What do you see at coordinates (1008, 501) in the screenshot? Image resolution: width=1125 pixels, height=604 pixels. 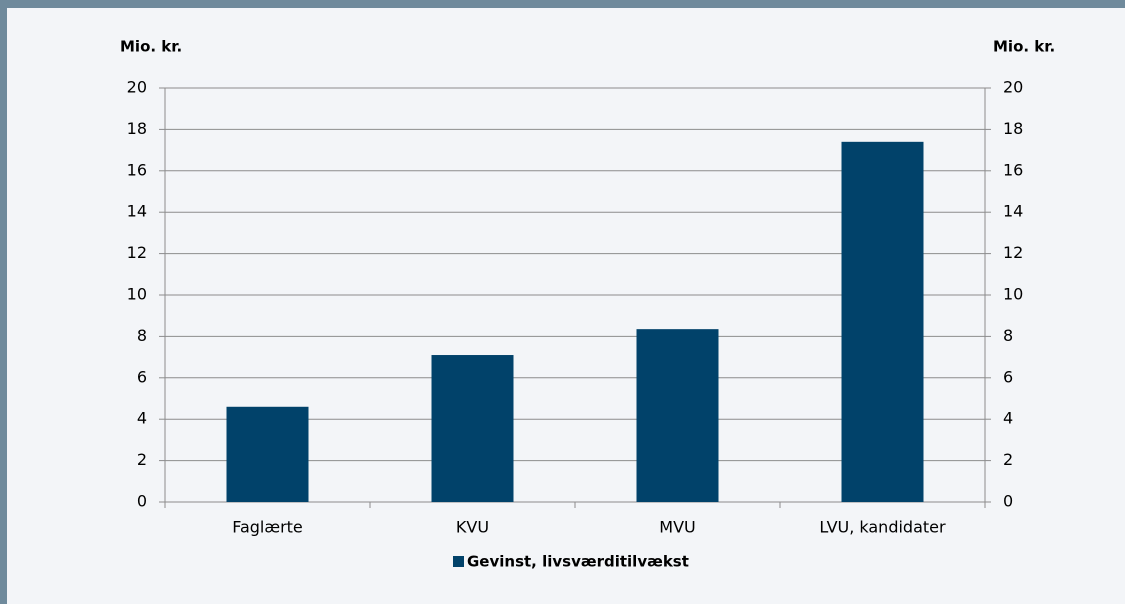 I see `y2-tick-label: 0` at bounding box center [1008, 501].